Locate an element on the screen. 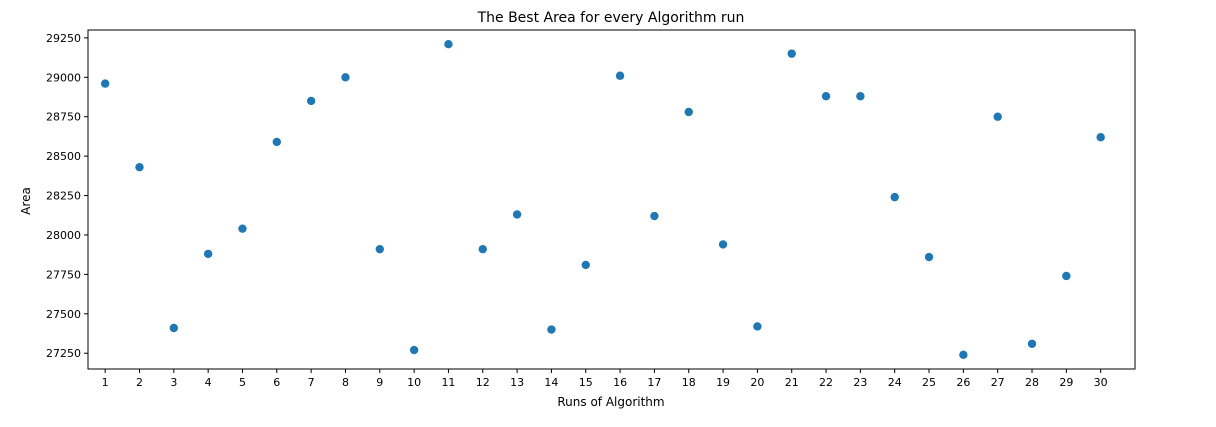 This screenshot has width=1216, height=427. x-tick-label: 30 is located at coordinates (1101, 382).